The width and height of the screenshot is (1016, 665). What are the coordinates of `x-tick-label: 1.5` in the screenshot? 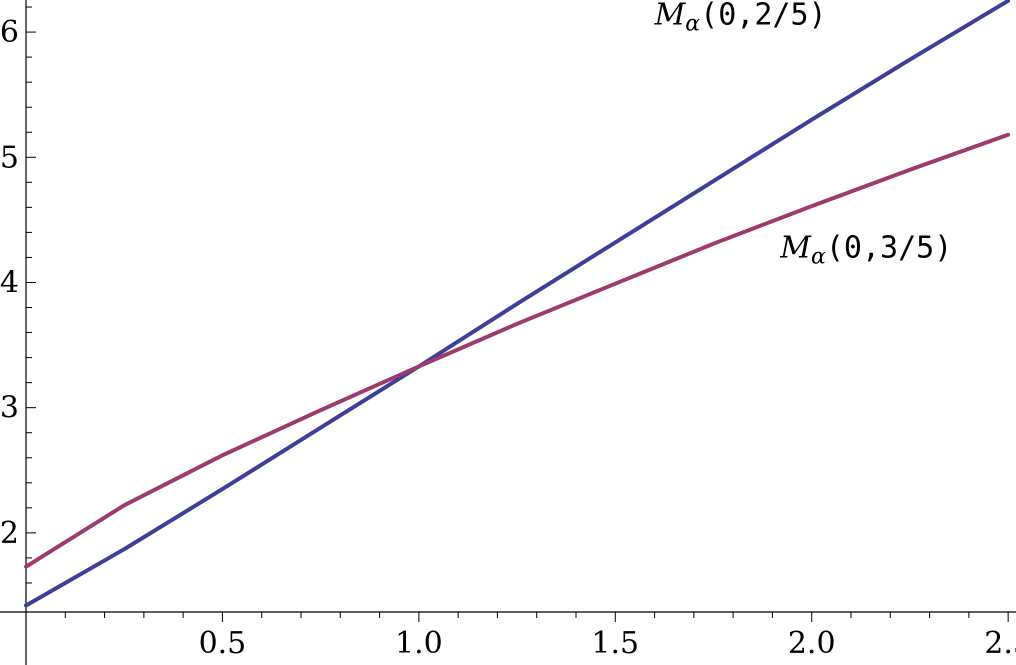 It's located at (615, 643).